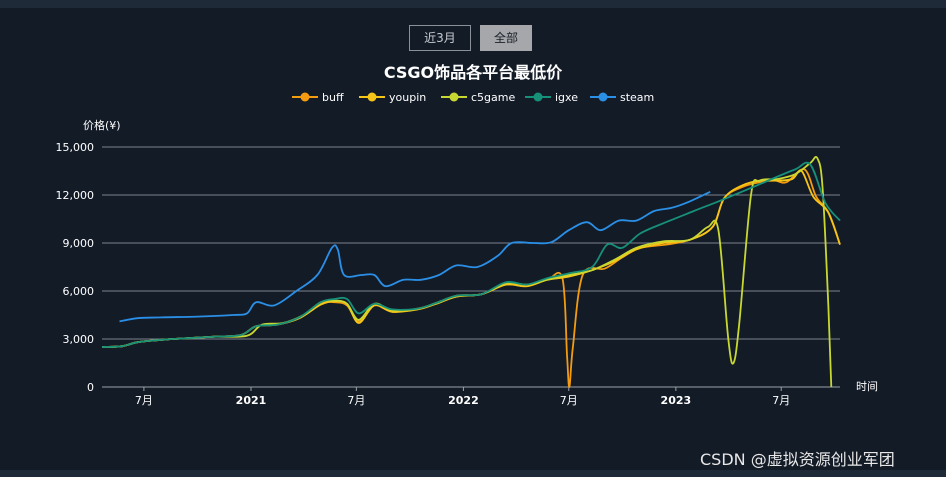 The image size is (946, 477). Describe the element at coordinates (603, 97) in the screenshot. I see `legend-marker-steam` at that location.